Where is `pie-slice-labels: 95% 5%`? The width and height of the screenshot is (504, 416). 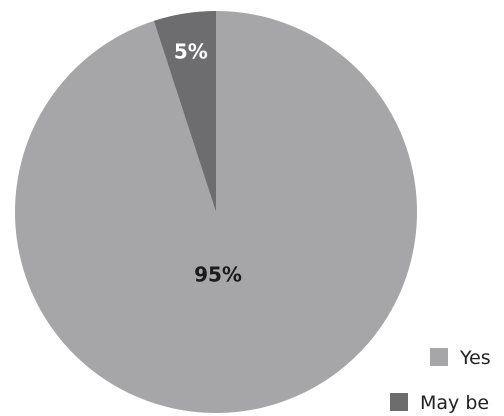 pie-slice-labels: 95% 5% is located at coordinates (208, 163).